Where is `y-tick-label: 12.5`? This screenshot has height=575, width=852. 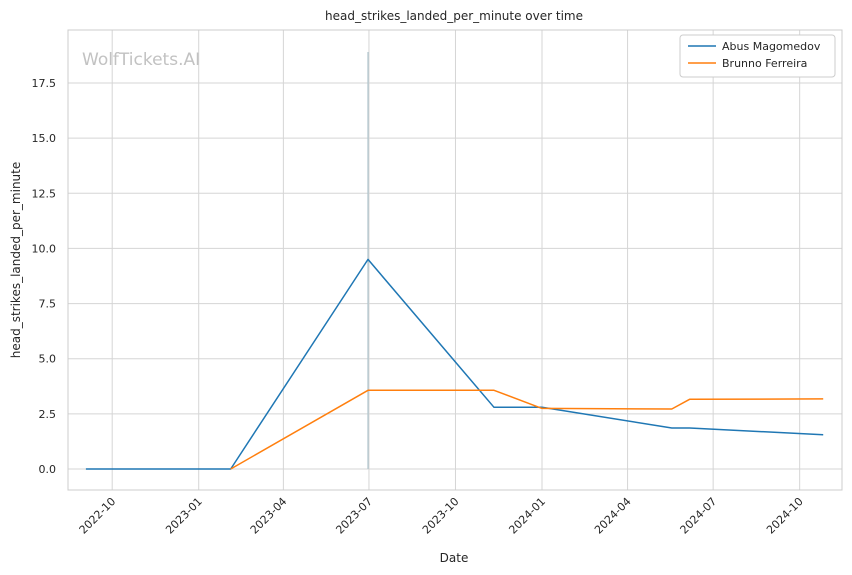
y-tick-label: 12.5 is located at coordinates (44, 193).